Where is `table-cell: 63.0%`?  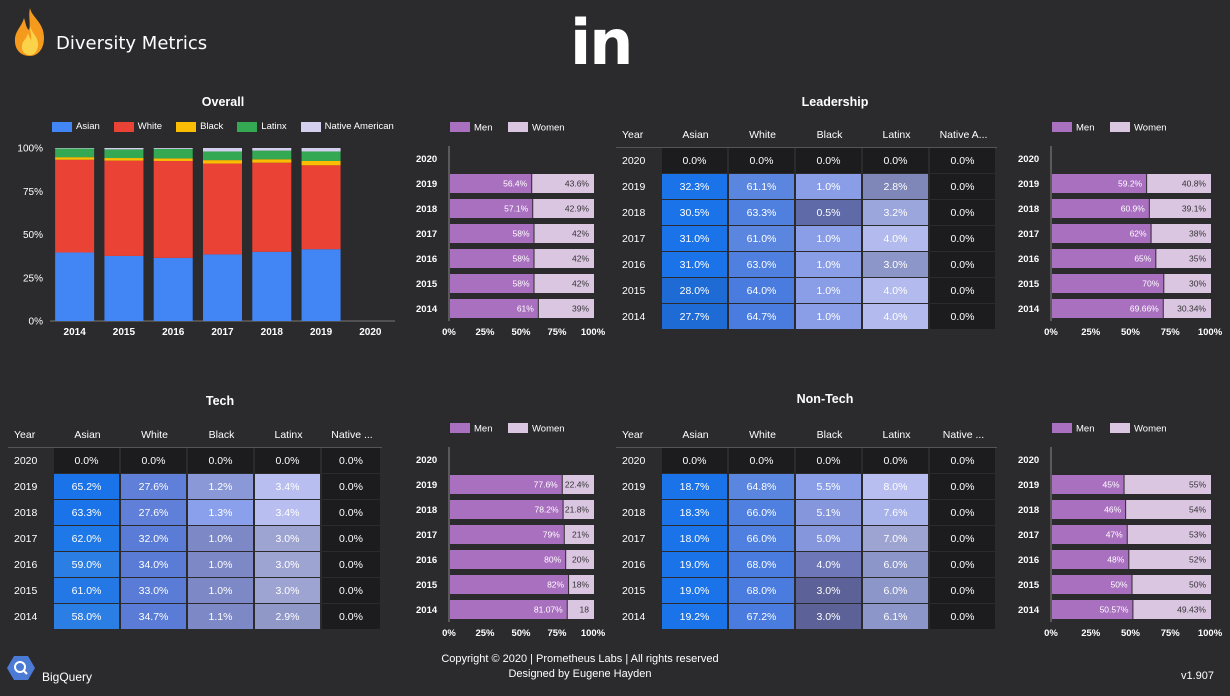 table-cell: 63.0% is located at coordinates (762, 265).